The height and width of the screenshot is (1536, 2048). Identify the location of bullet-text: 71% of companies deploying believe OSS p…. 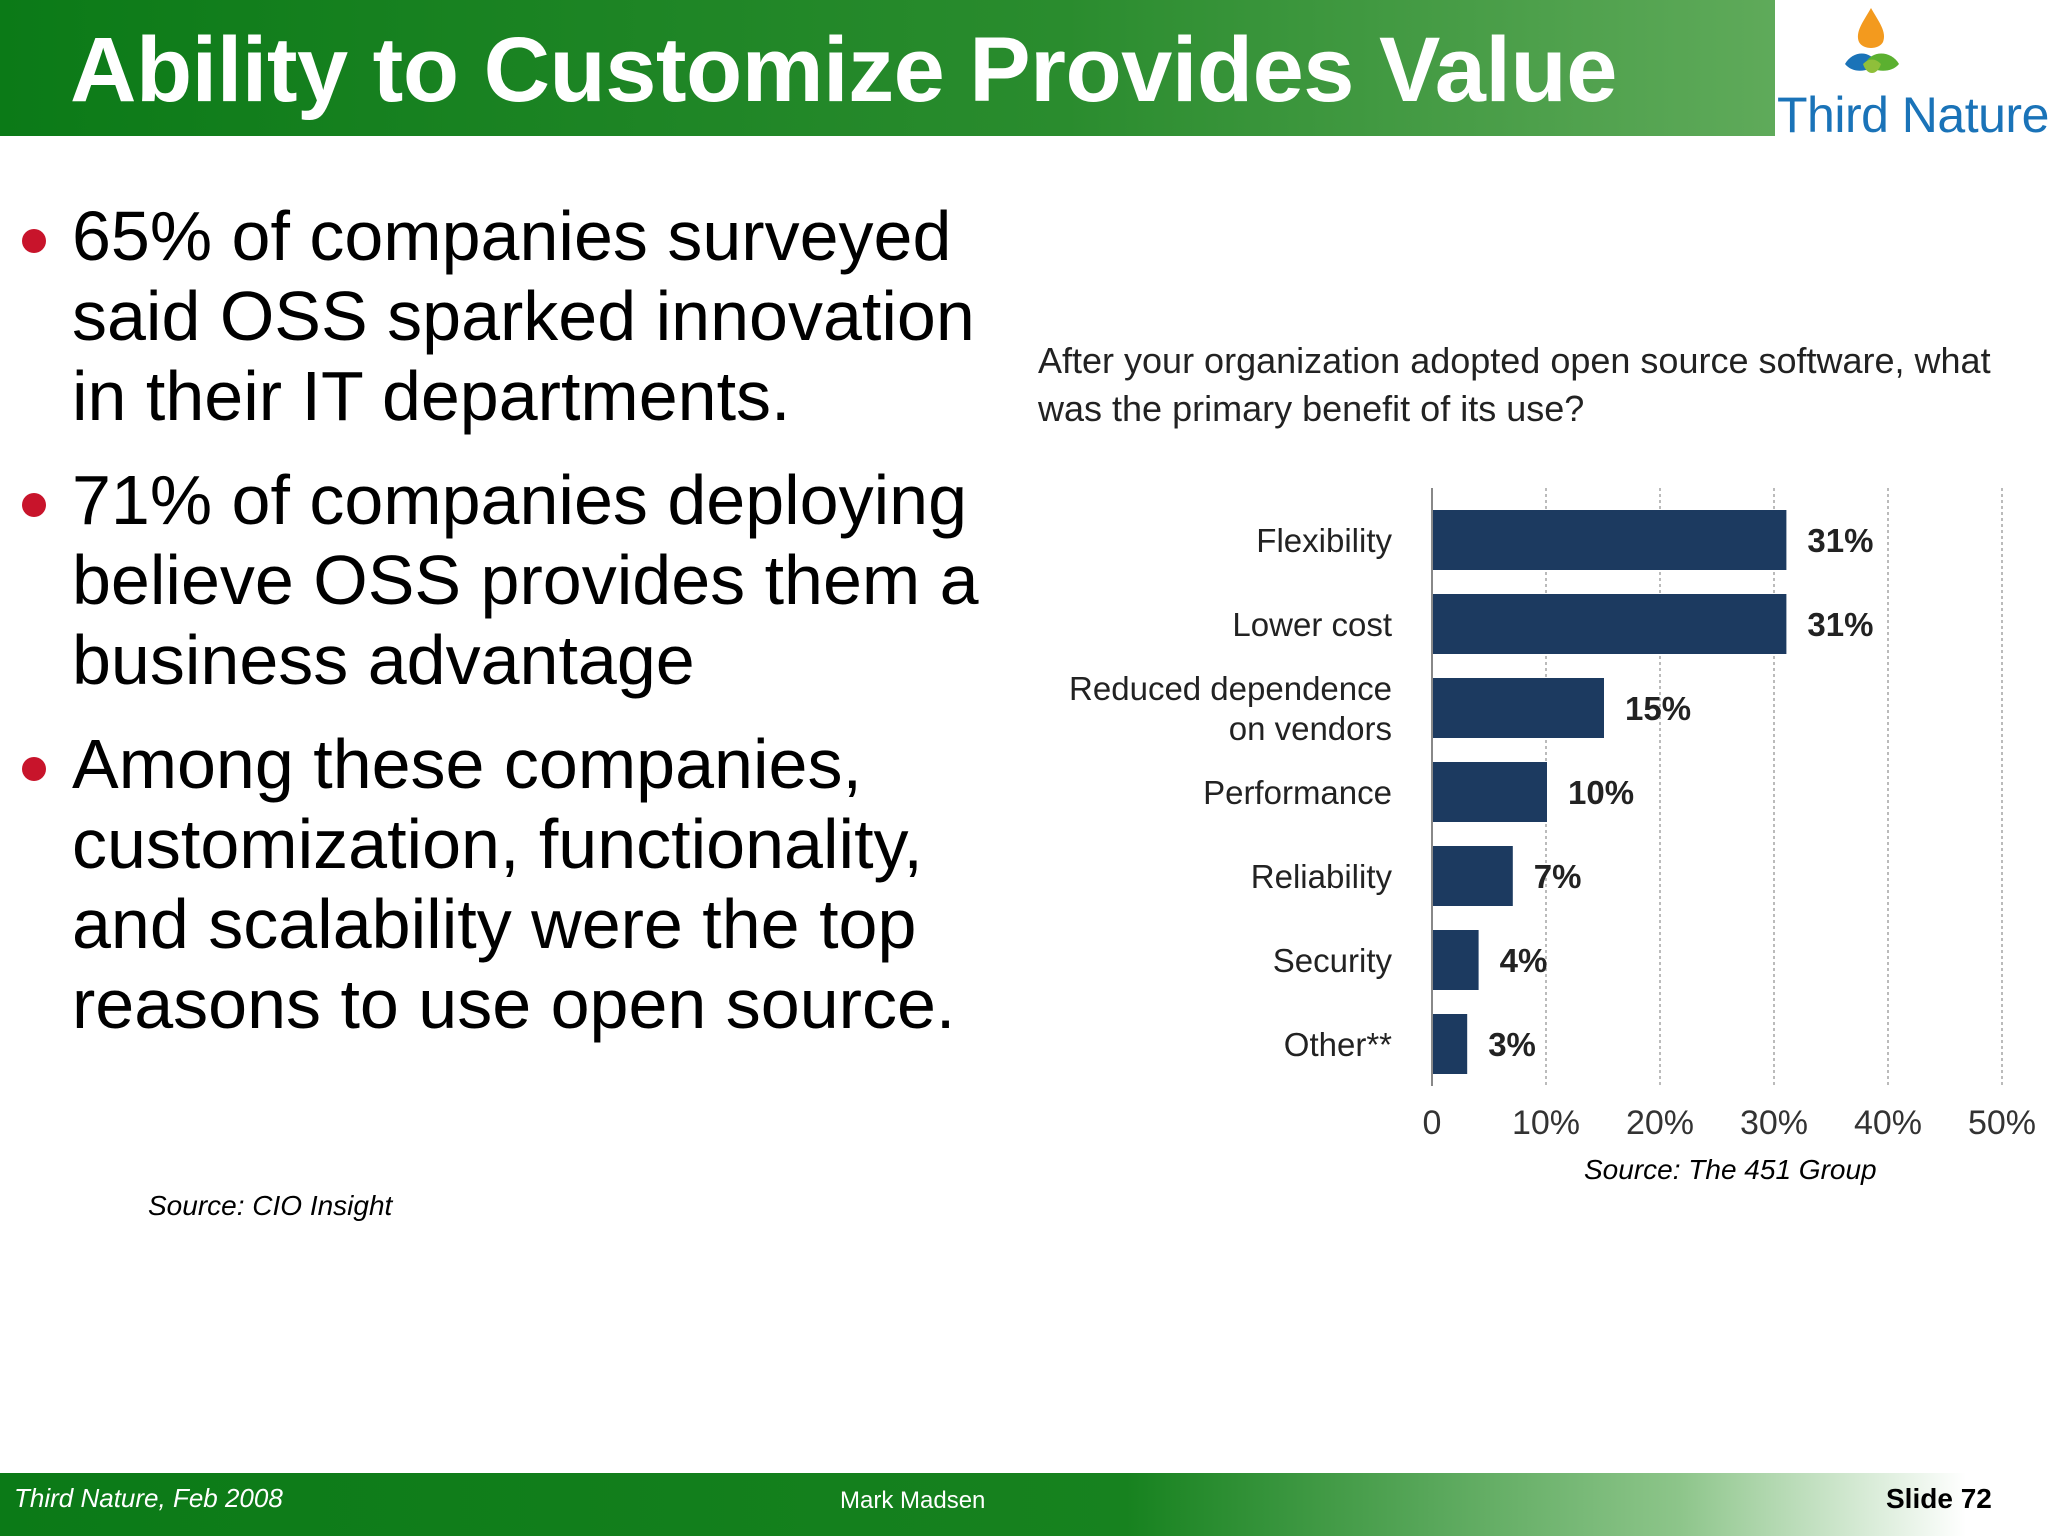
(525, 580).